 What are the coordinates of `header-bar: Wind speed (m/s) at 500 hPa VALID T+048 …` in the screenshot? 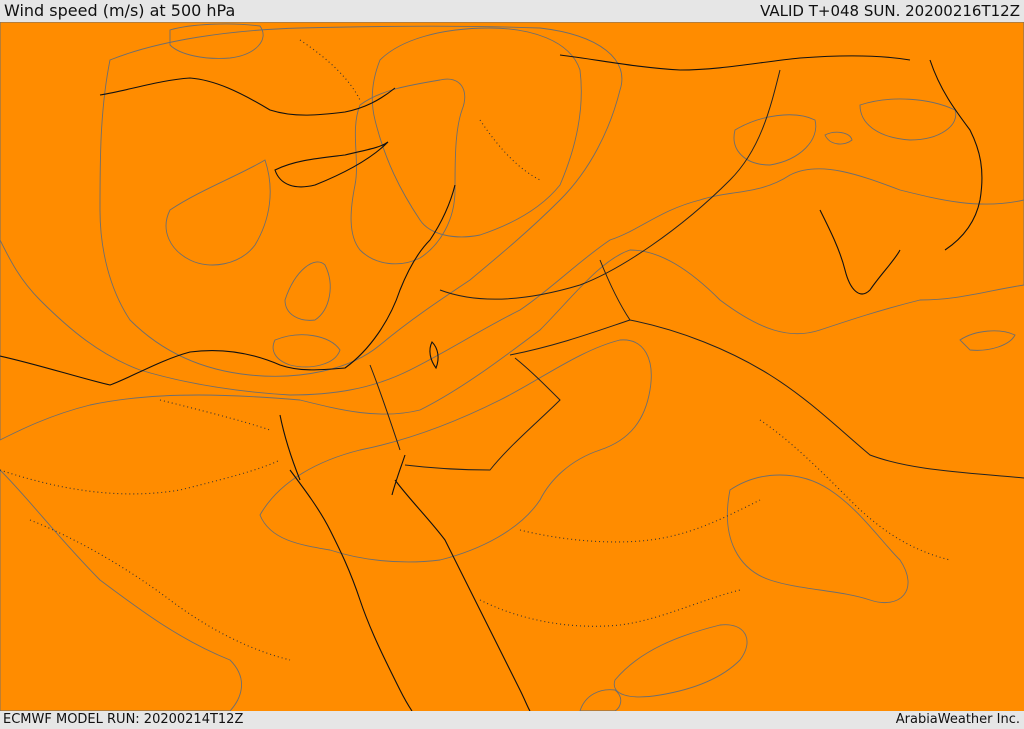 It's located at (512, 11).